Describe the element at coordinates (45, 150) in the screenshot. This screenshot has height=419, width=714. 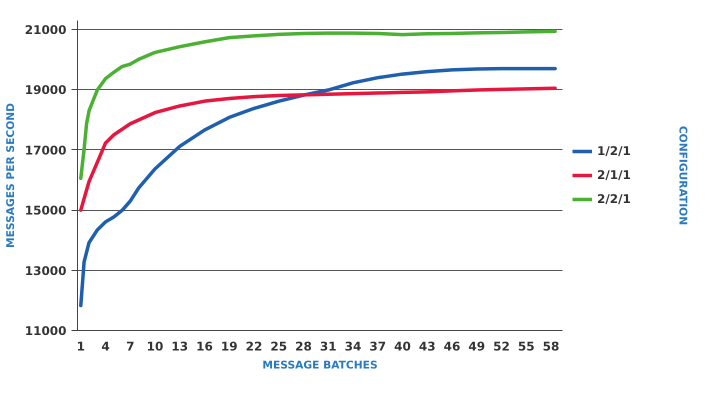
I see `y-tick-label: 17000` at that location.